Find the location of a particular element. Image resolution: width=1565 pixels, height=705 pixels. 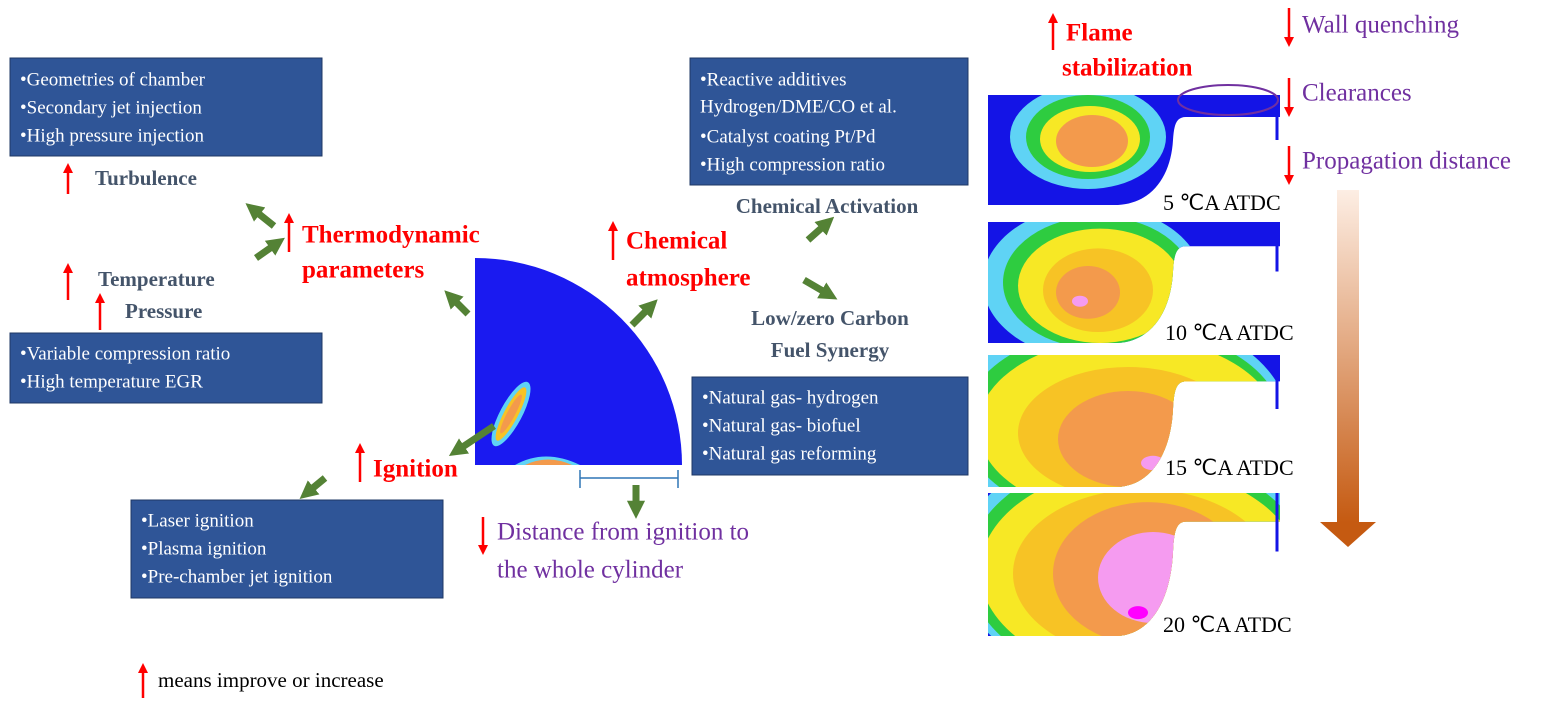

label: parameters is located at coordinates (363, 270).